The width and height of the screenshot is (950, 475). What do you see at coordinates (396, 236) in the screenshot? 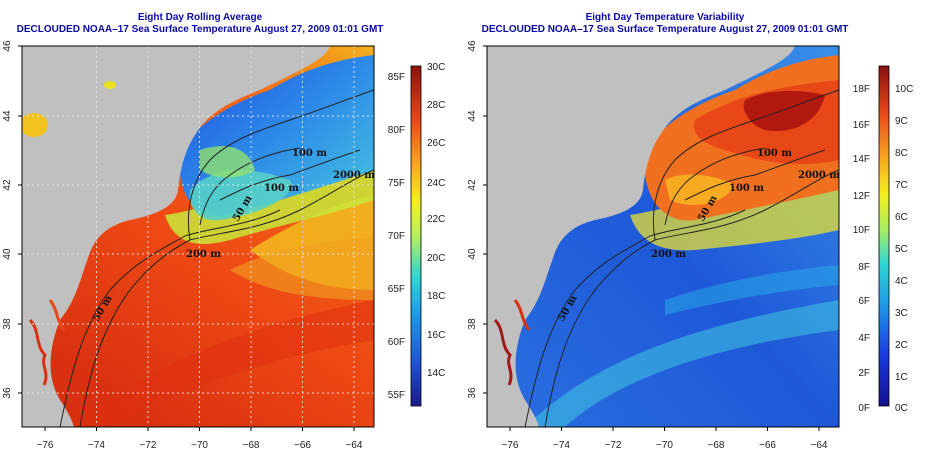
I see `colorbar-f-tick: 70F` at bounding box center [396, 236].